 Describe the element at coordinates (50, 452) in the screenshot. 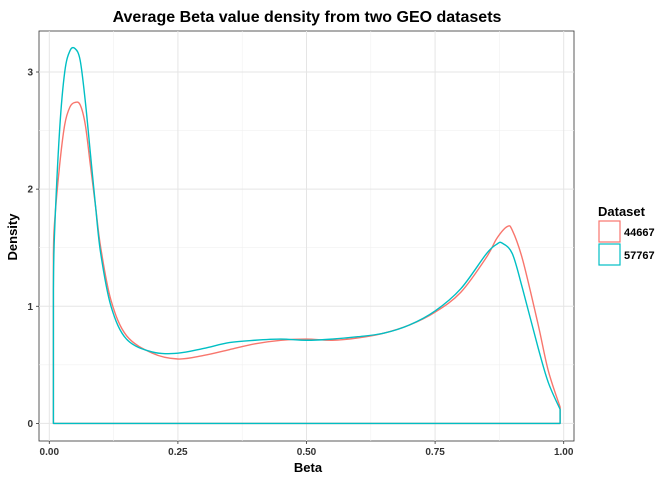

I see `x-tick-label: 0.00` at that location.